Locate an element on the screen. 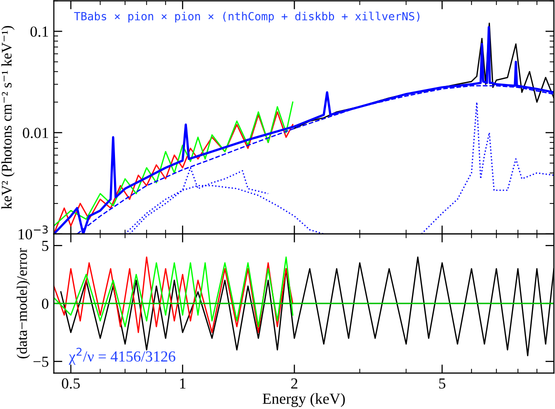 The height and width of the screenshot is (409, 555). y-axis-title: (data−model)/error is located at coordinates (23, 303).